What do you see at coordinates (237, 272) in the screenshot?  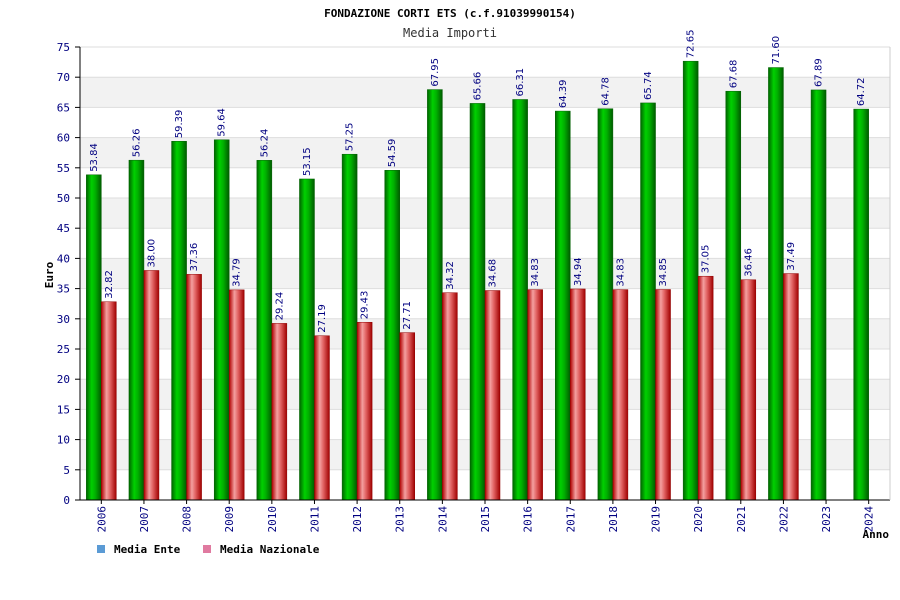 I see `bar-label-media-nazionale: 34.79` at bounding box center [237, 272].